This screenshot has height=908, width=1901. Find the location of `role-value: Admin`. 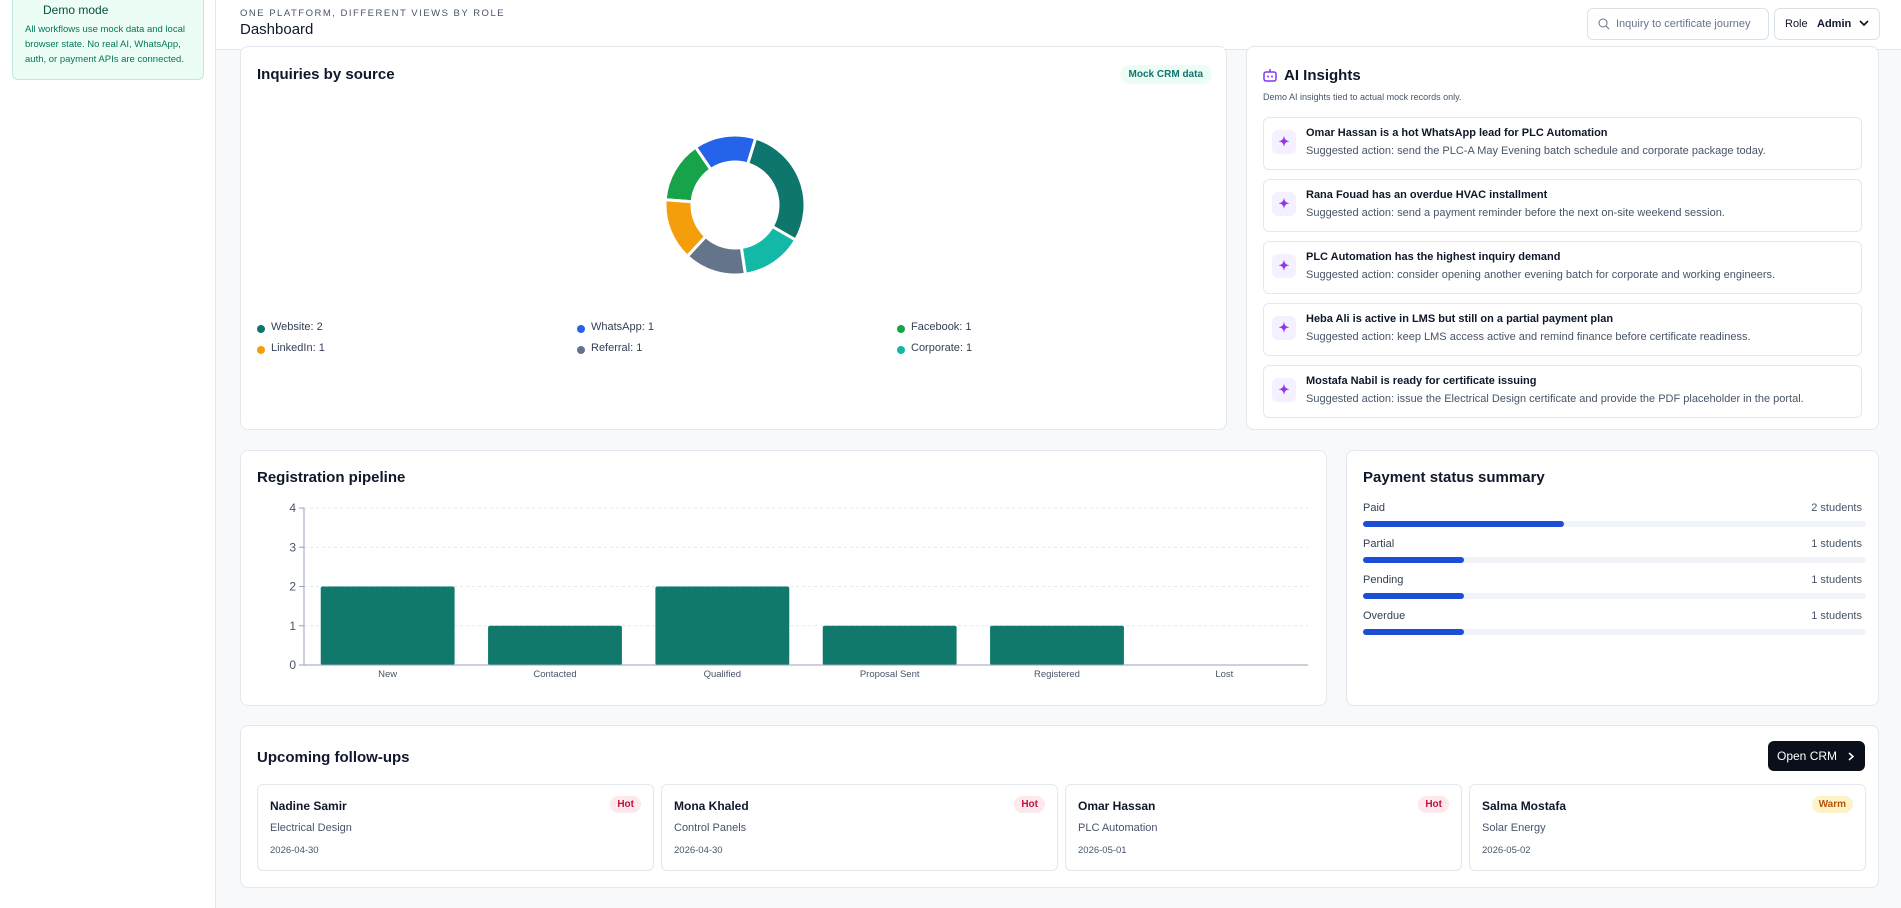

role-value: Admin is located at coordinates (1834, 24).